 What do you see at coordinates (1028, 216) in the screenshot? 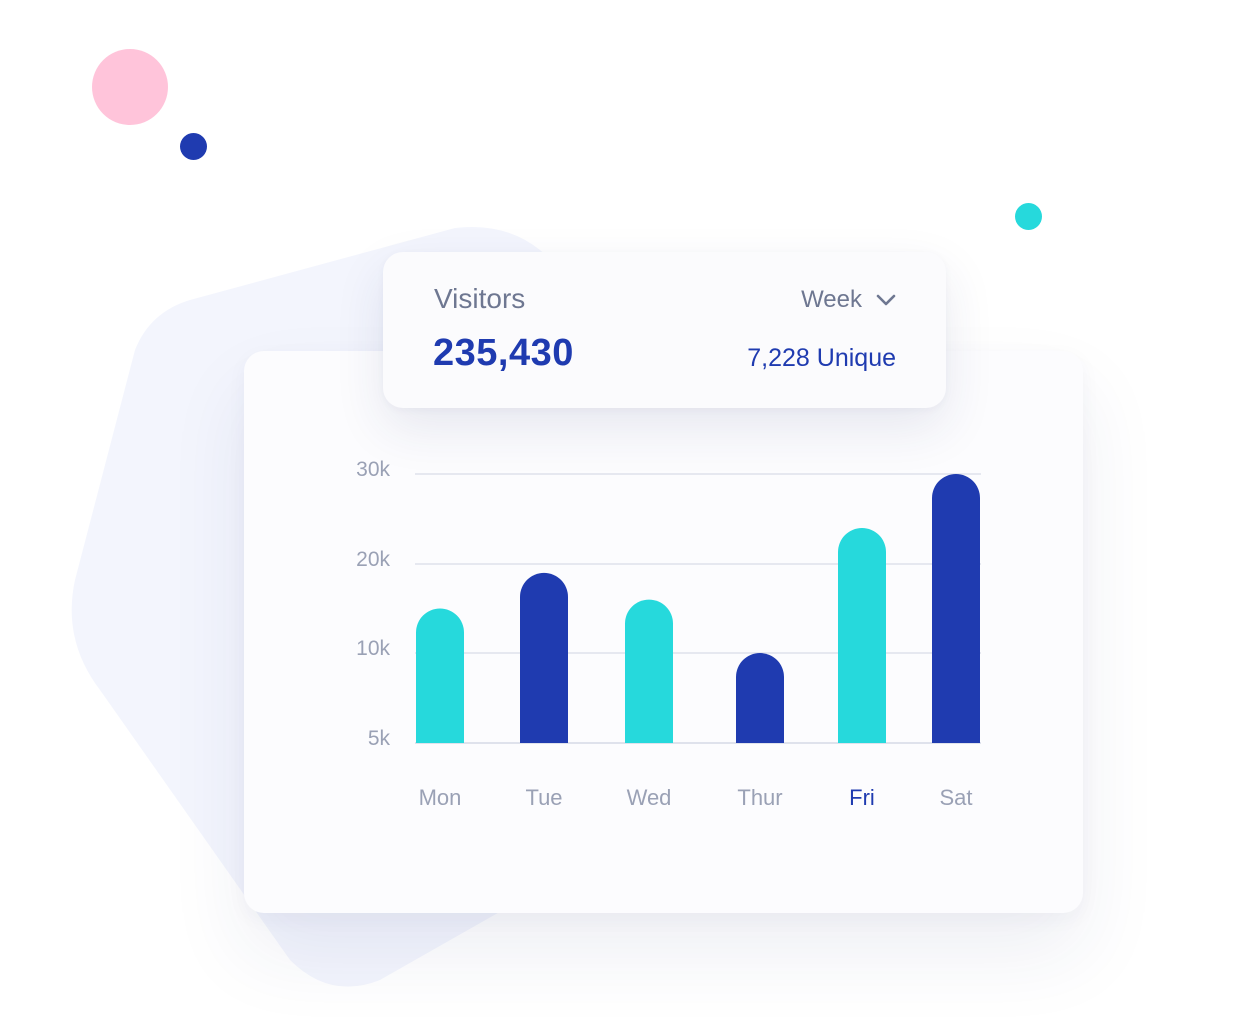
I see `teal-dot` at bounding box center [1028, 216].